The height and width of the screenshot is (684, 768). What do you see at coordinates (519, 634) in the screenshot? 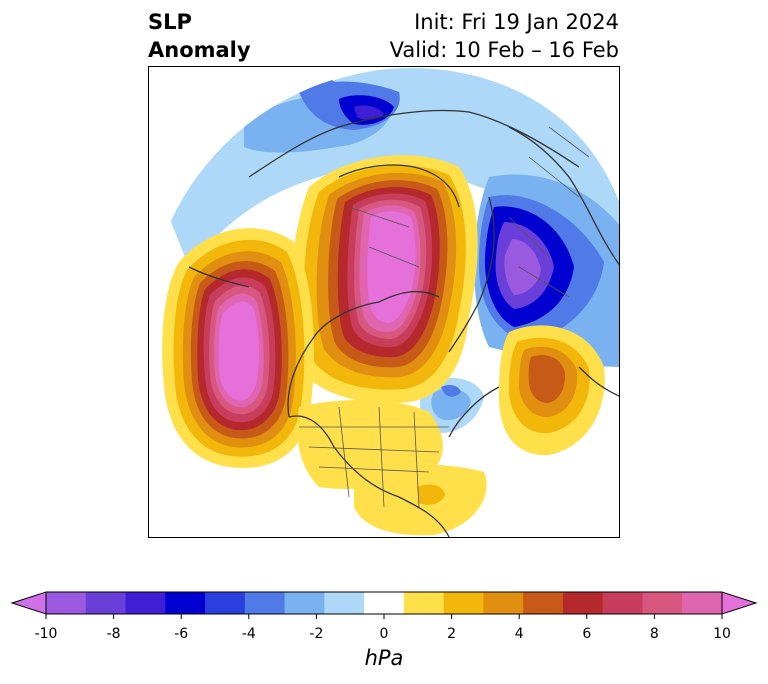
I see `colorbar-tick-label: 4` at bounding box center [519, 634].